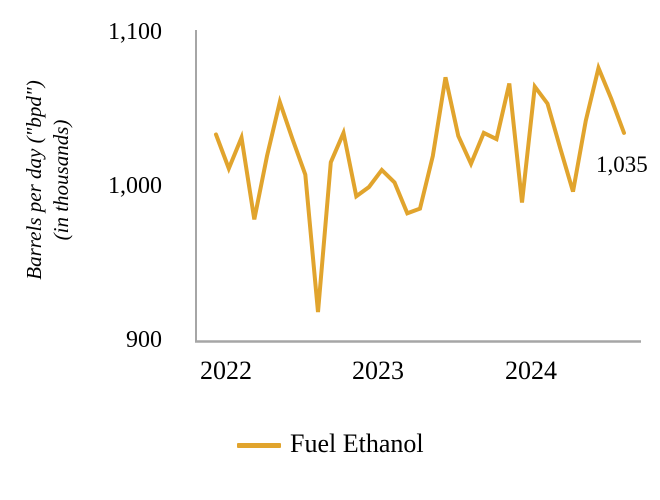  Describe the element at coordinates (622, 164) in the screenshot. I see `last-point-data-label: 1,035` at that location.